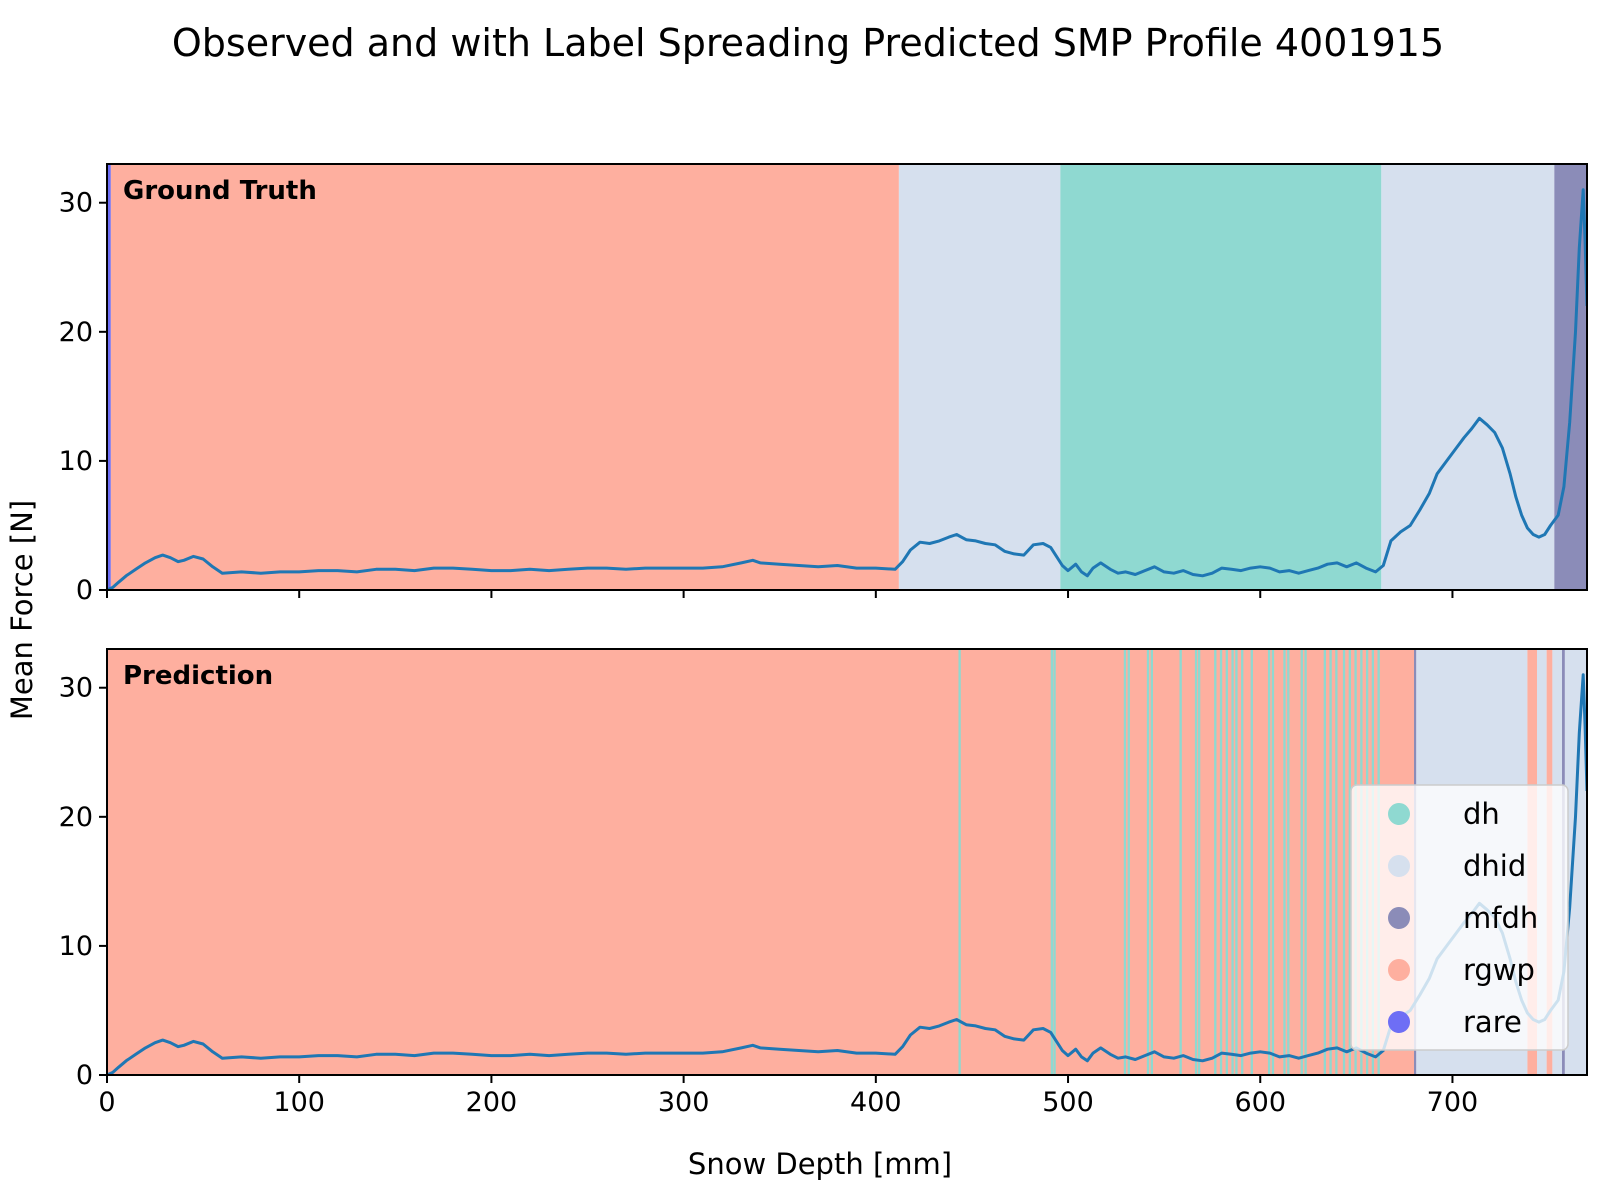  I want to click on x-tick-label: 700, so click(1453, 1102).